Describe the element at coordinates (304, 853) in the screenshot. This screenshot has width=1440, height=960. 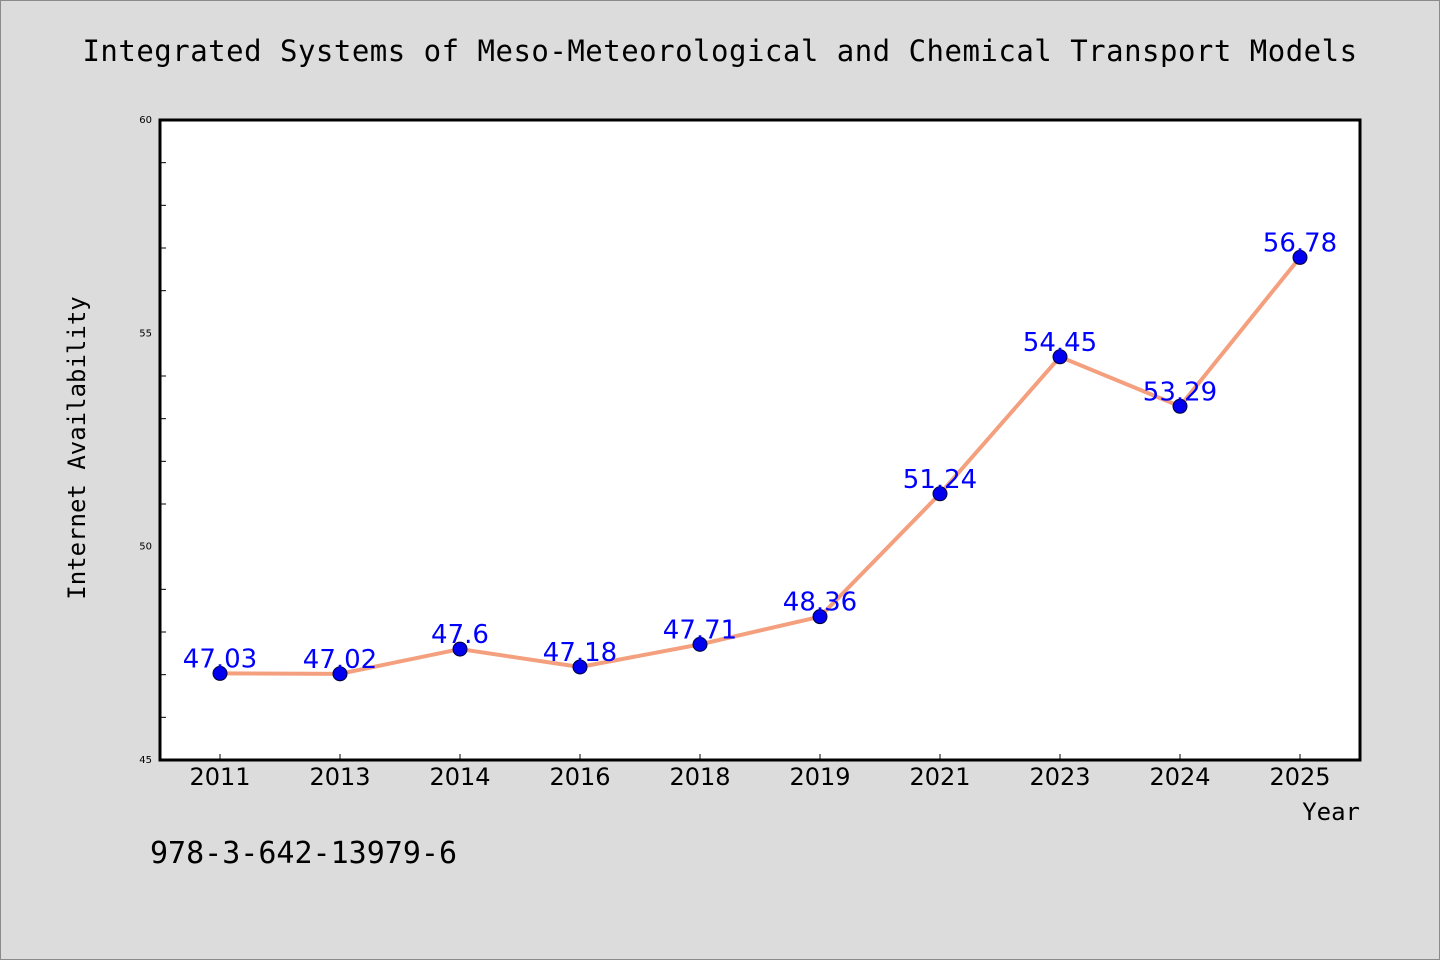
I see `footer-note: 978-3-642-13979-6` at that location.